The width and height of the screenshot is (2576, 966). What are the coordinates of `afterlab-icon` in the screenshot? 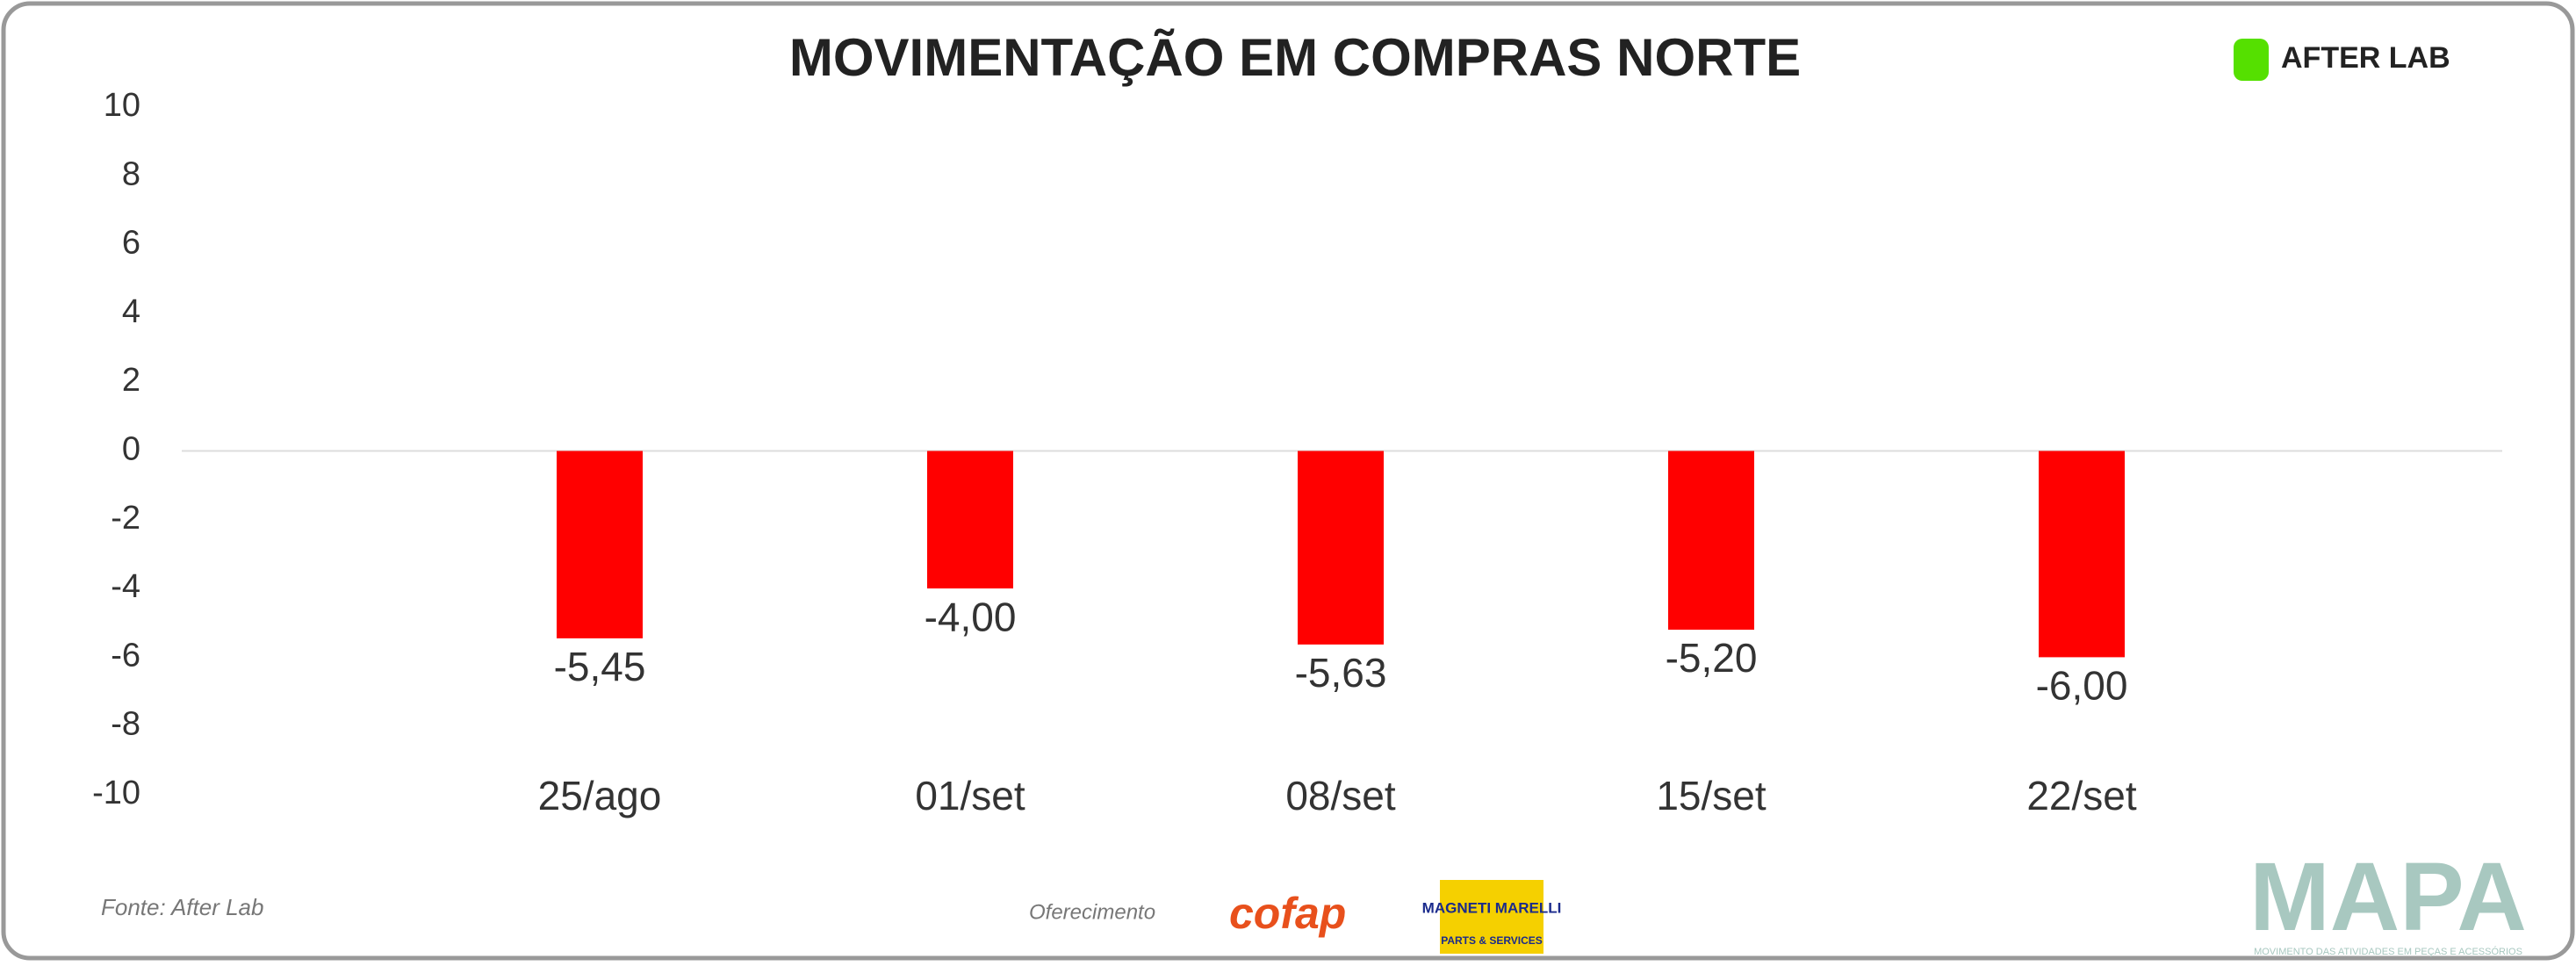 It's located at (2251, 60).